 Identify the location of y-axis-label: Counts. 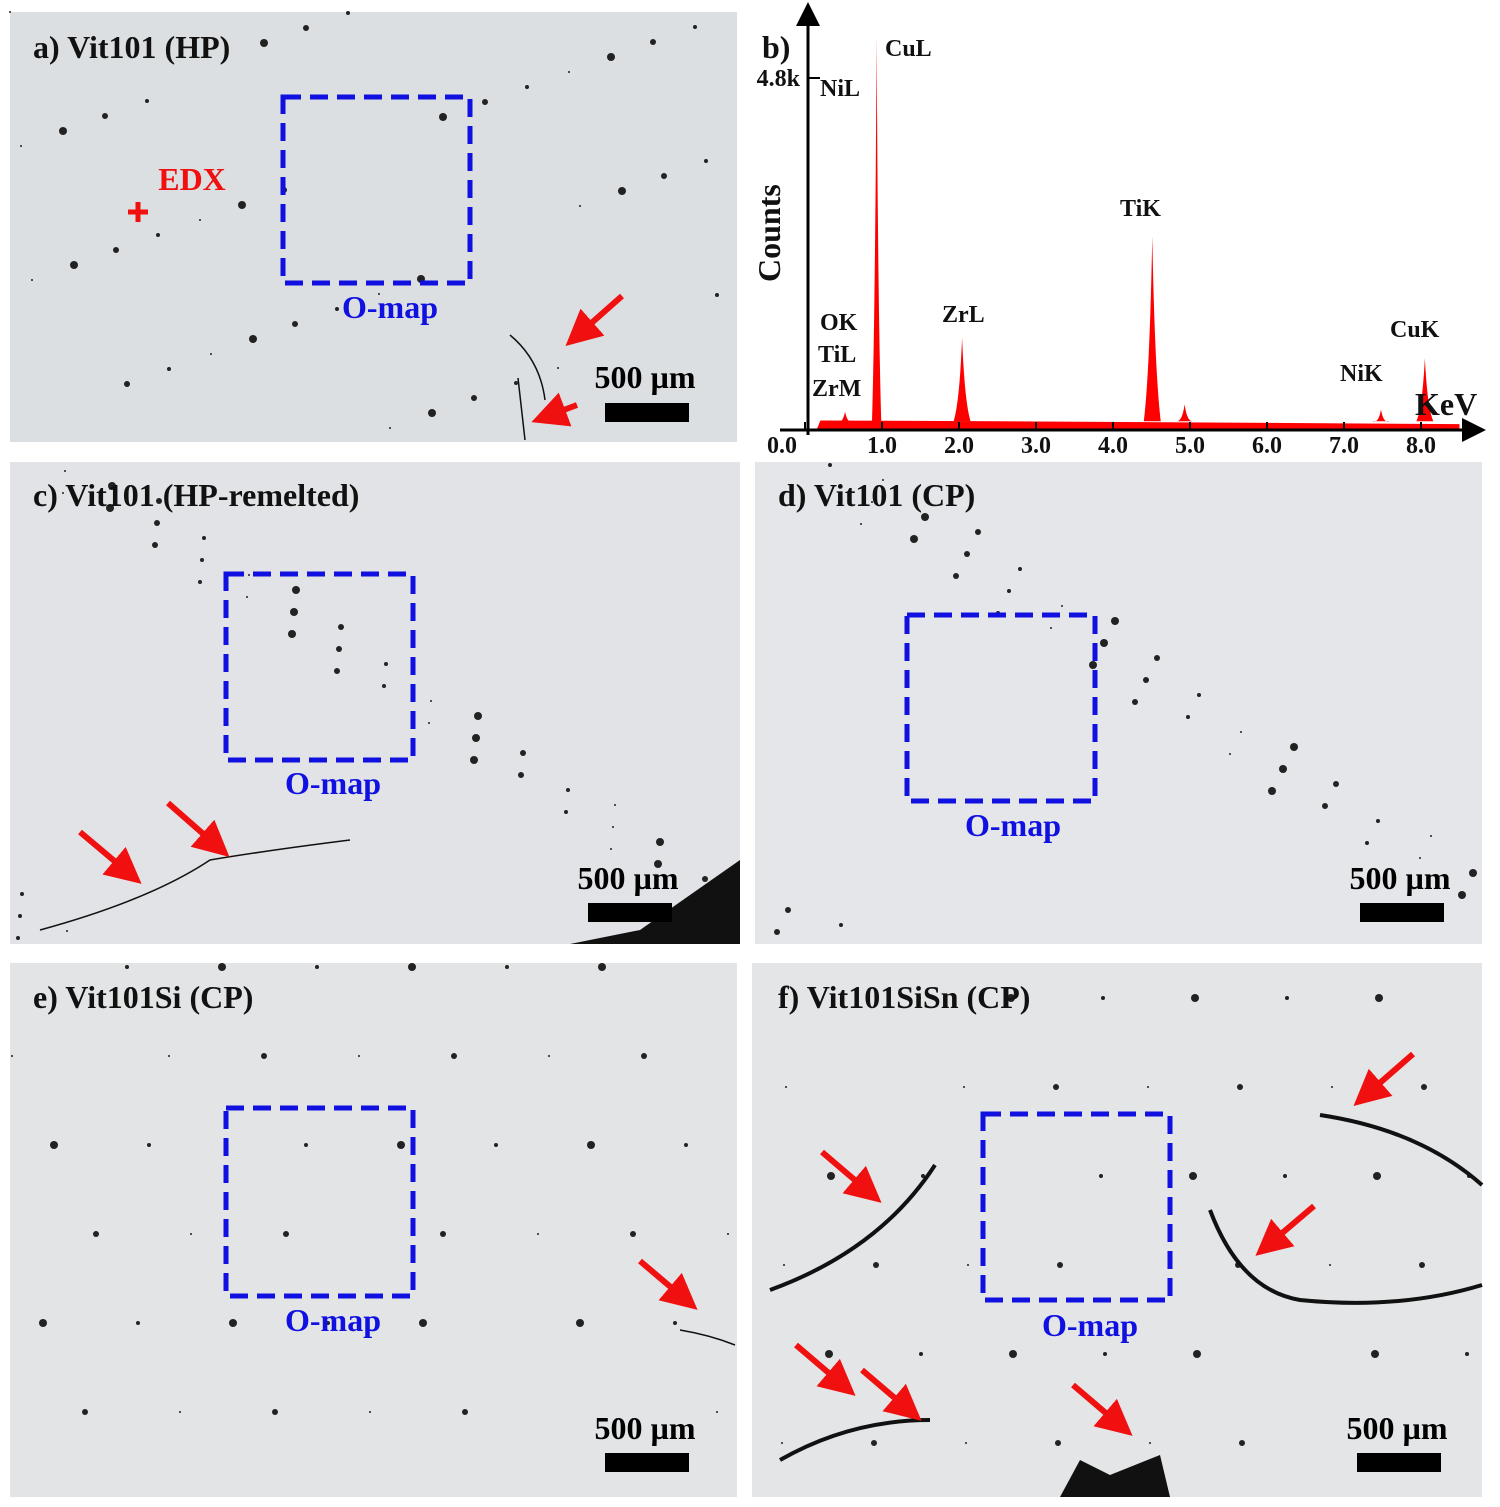
(769, 233).